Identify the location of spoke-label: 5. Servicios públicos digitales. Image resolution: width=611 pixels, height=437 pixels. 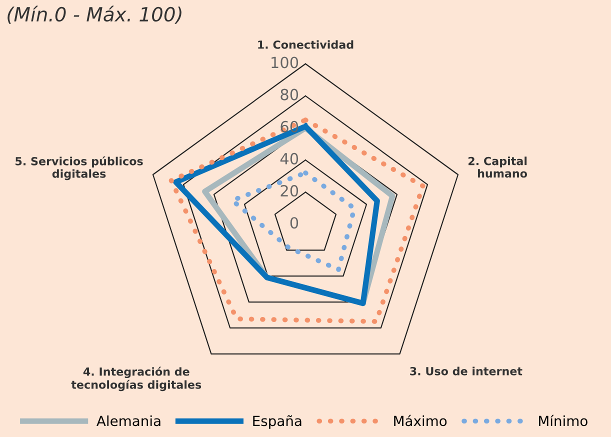
(79, 168).